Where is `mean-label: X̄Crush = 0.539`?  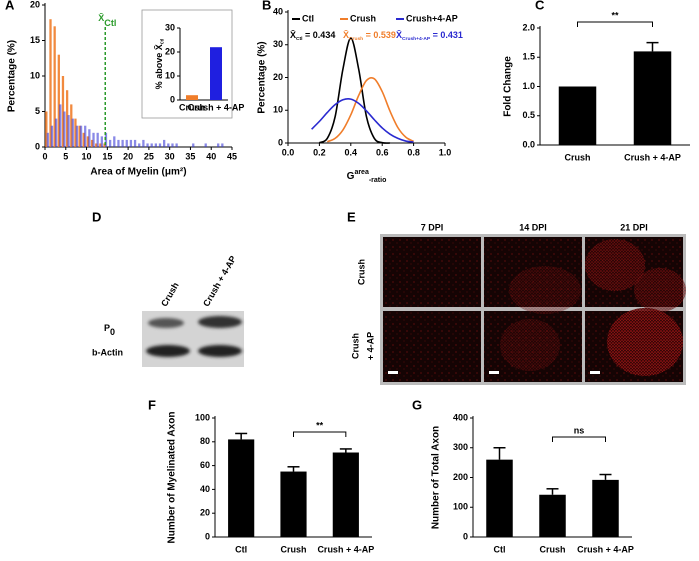
mean-label: X̄Crush = 0.539 is located at coordinates (369, 36).